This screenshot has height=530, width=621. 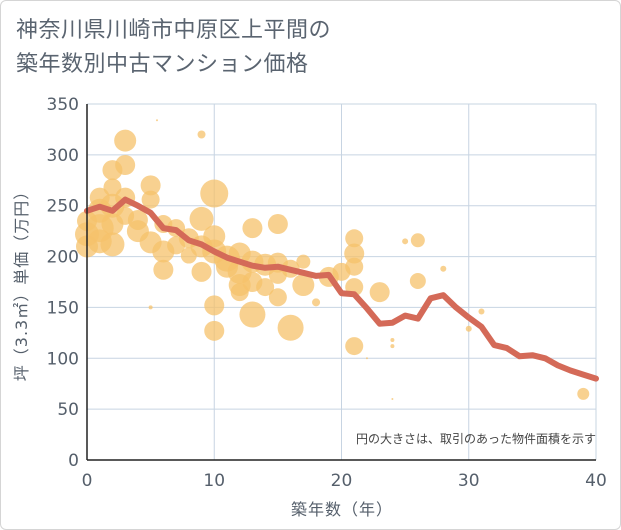 What do you see at coordinates (63, 258) in the screenshot?
I see `y-tick-label: 200` at bounding box center [63, 258].